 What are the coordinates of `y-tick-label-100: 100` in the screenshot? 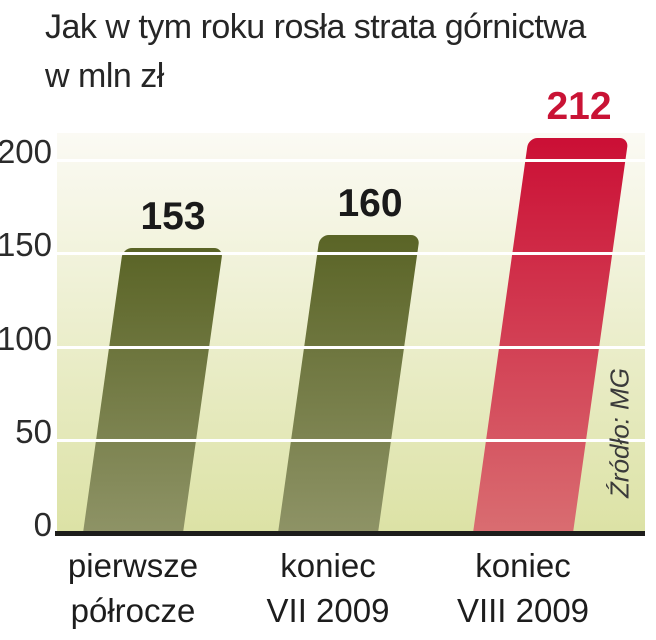 It's located at (26, 338).